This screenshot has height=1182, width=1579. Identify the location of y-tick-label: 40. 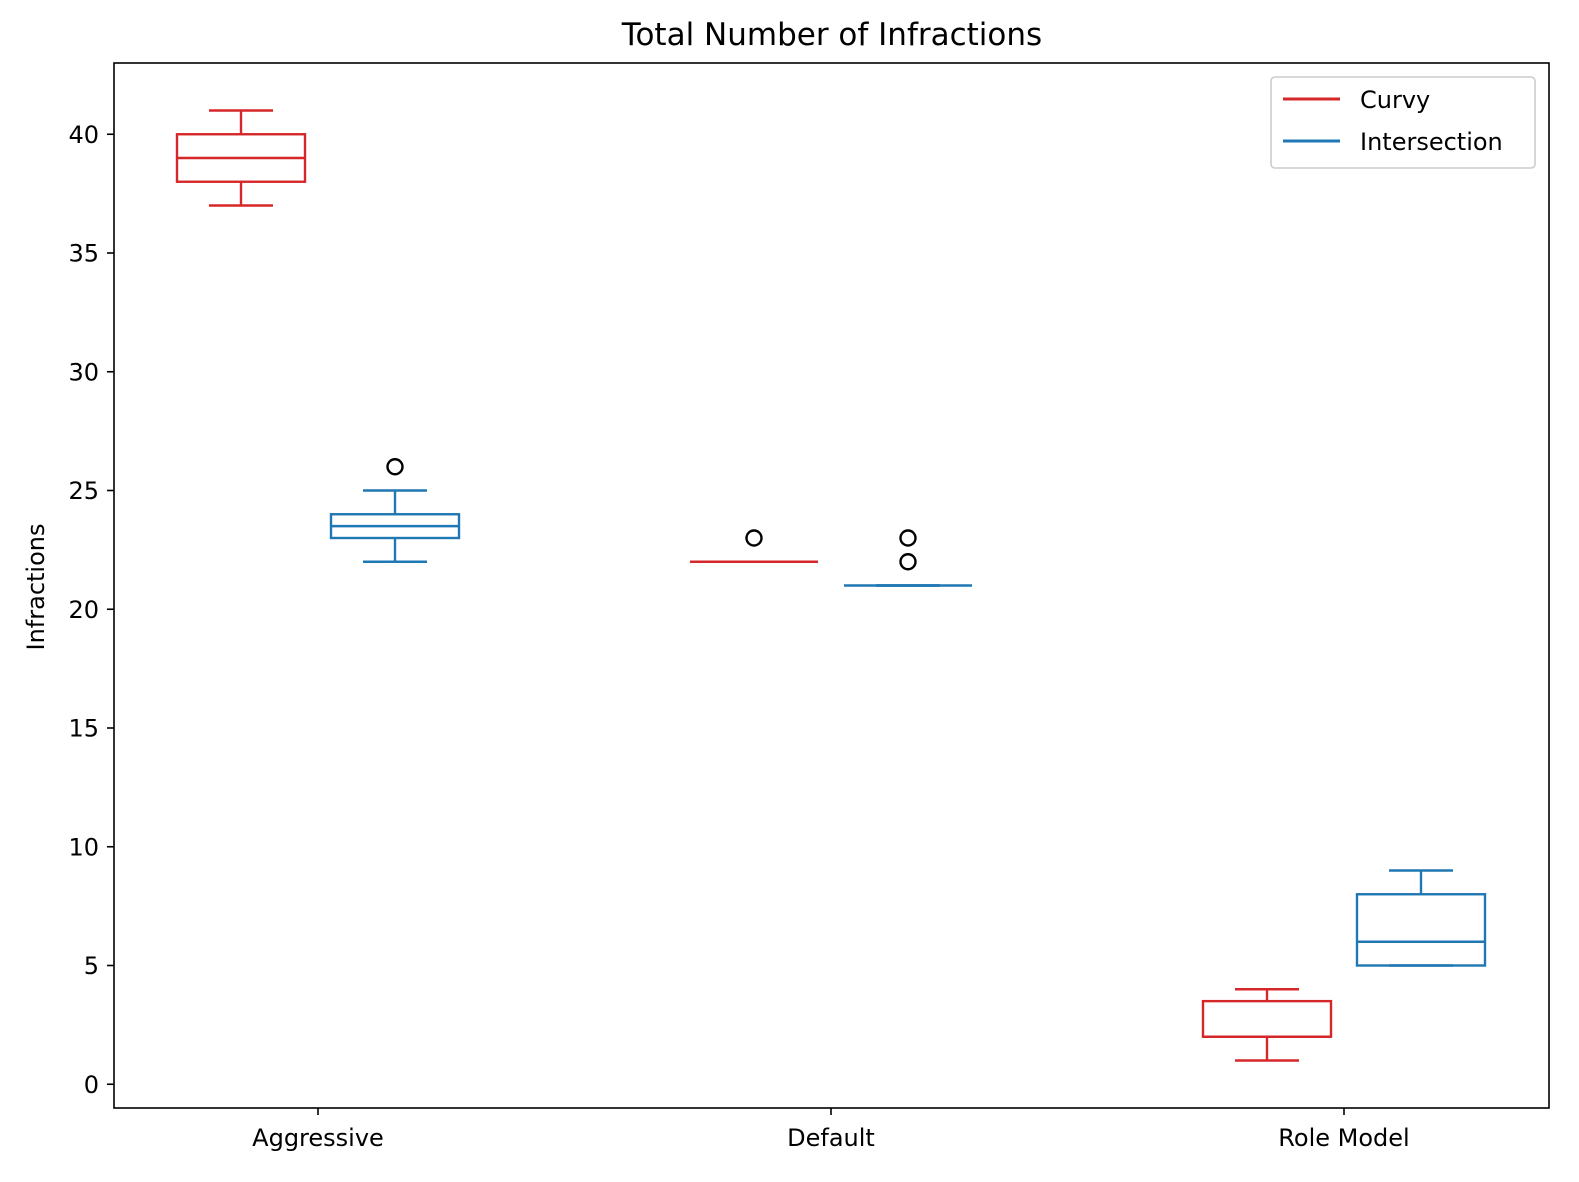
(83, 135).